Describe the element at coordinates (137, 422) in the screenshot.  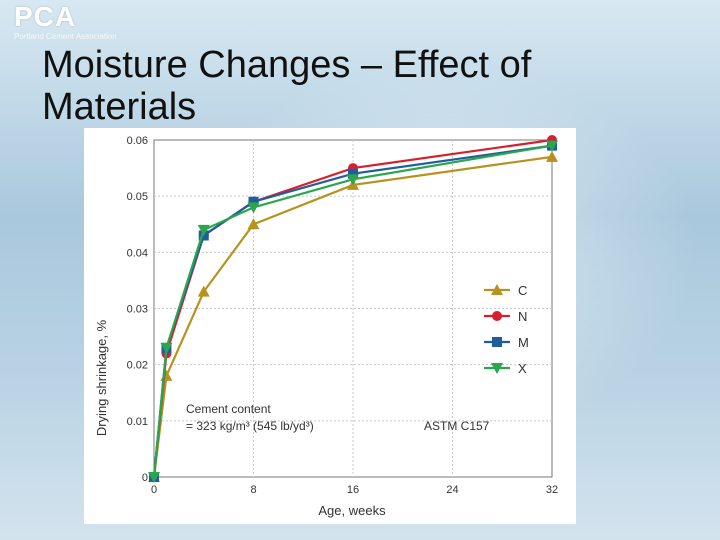
I see `y-tick-label: 0.01` at that location.